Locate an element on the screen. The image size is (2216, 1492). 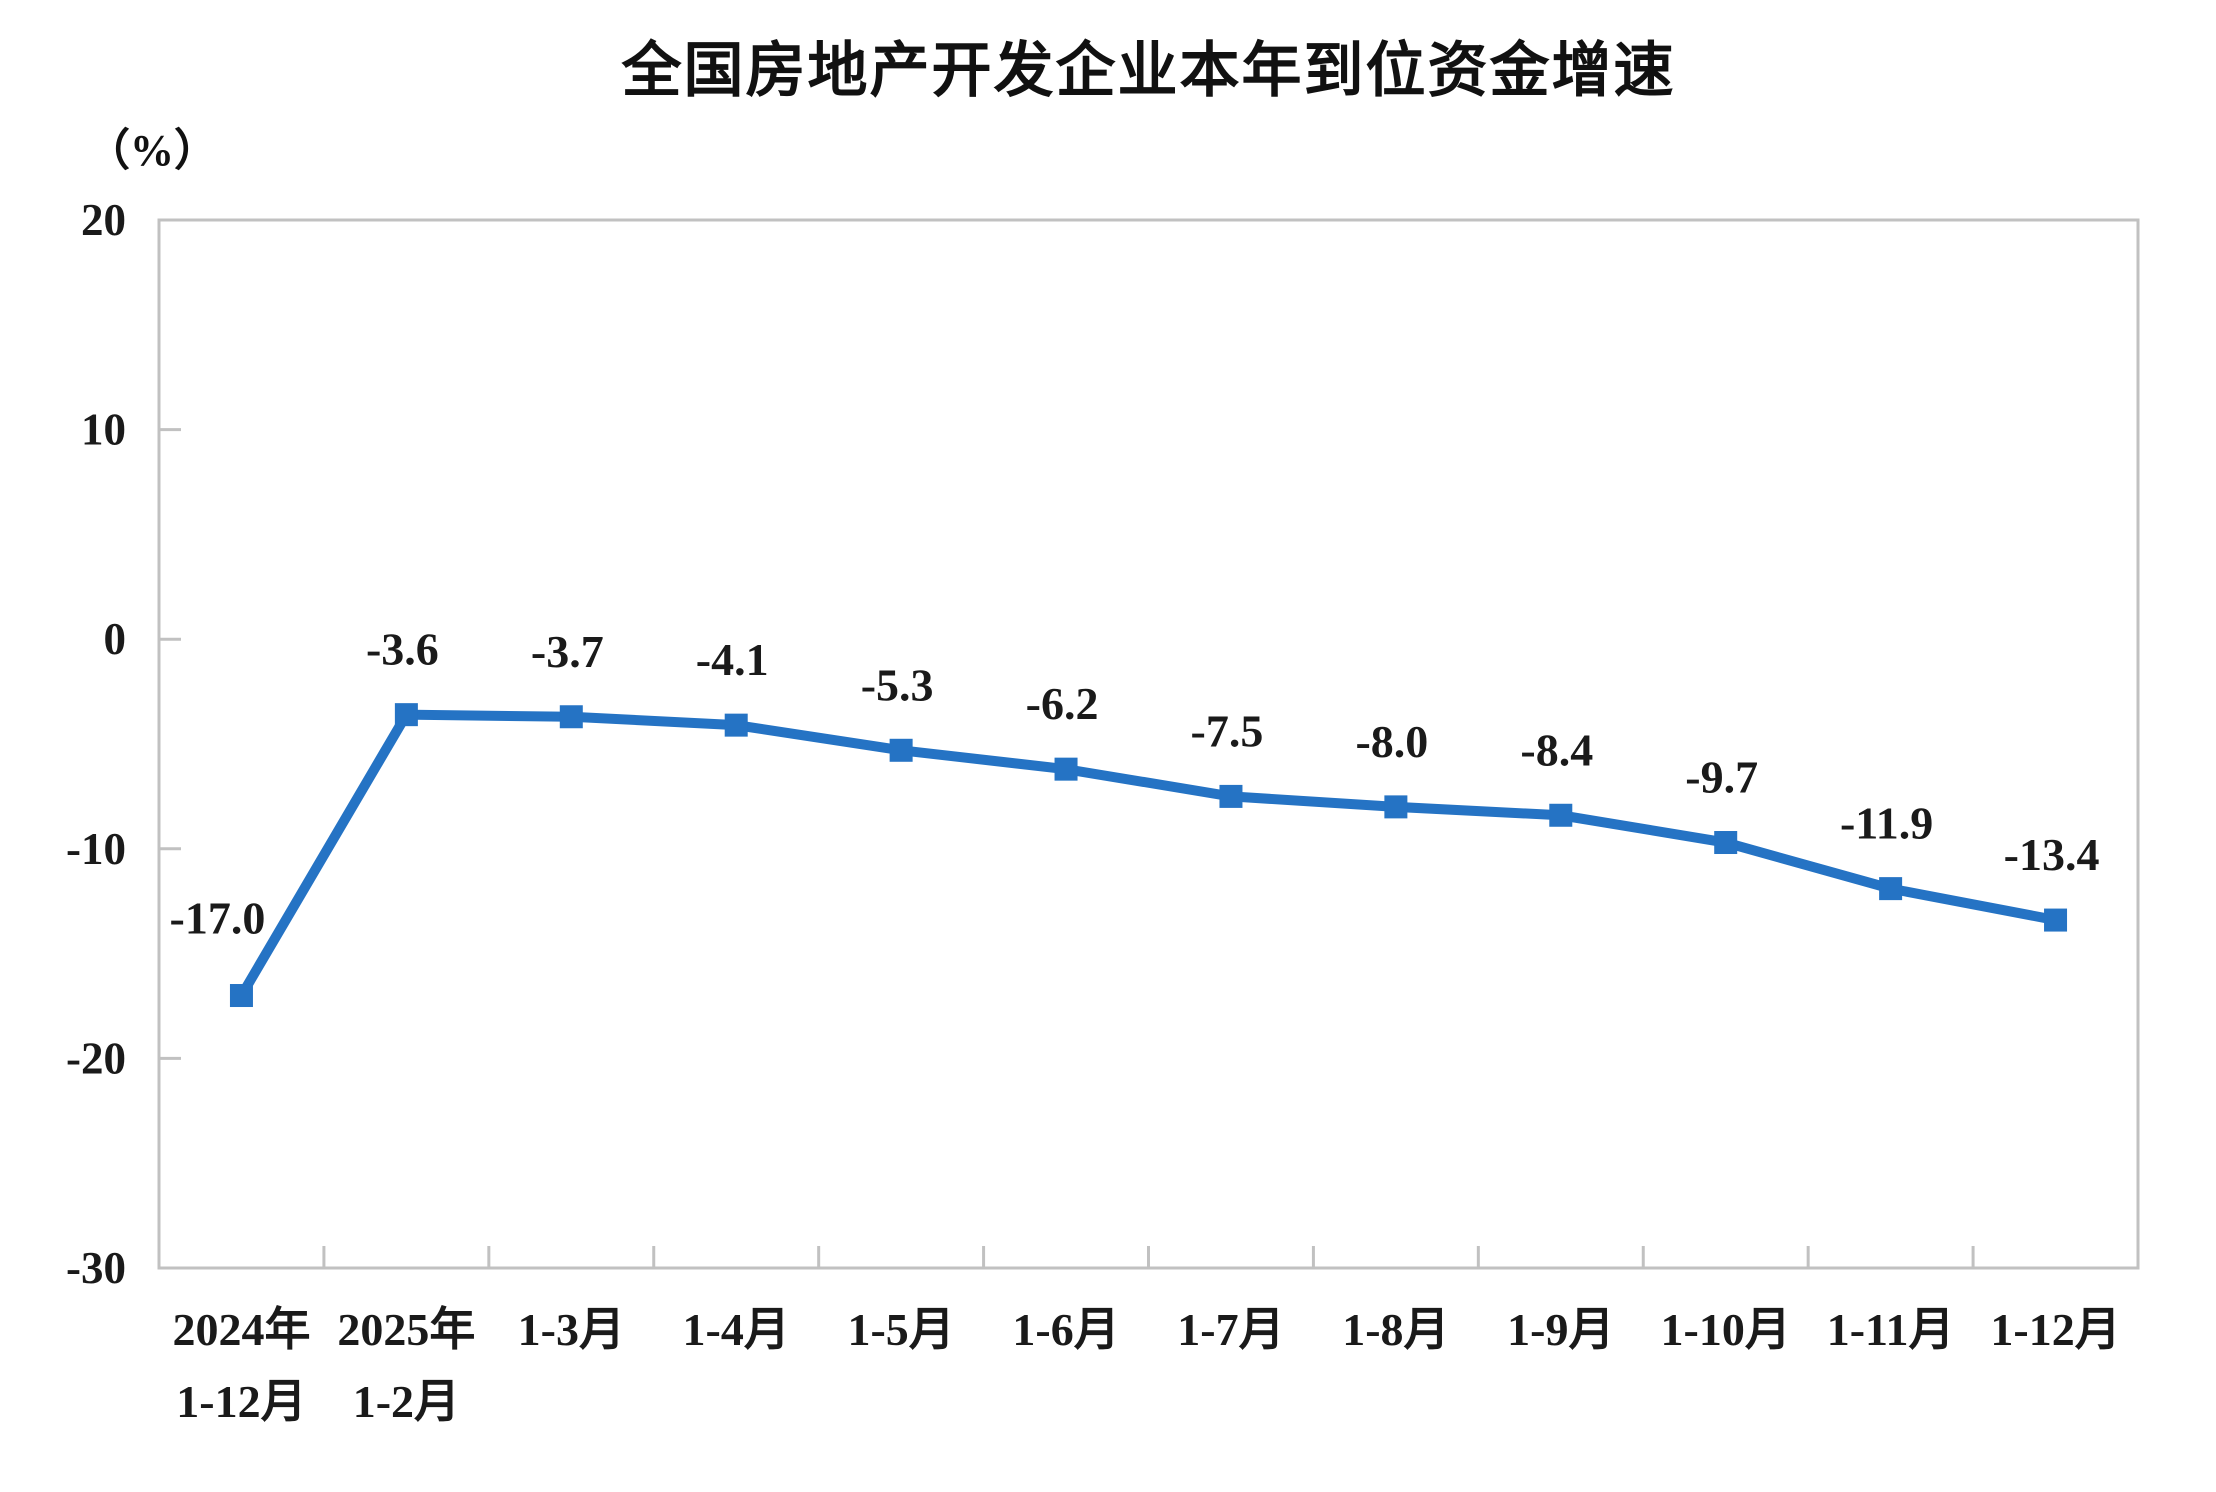
data-point-label: -13.4 is located at coordinates (2052, 854).